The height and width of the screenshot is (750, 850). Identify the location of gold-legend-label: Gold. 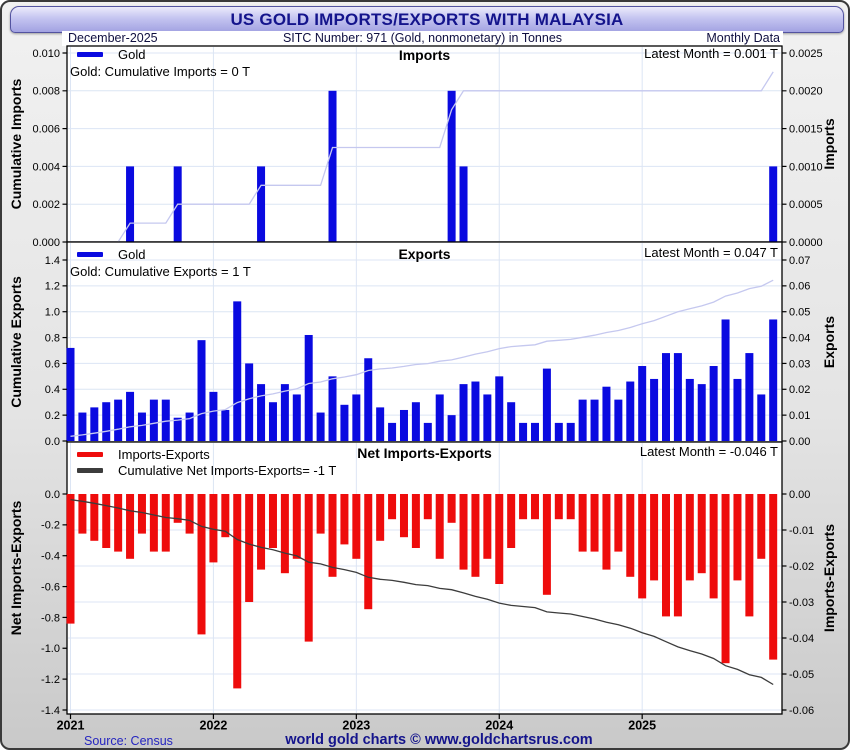
(132, 54).